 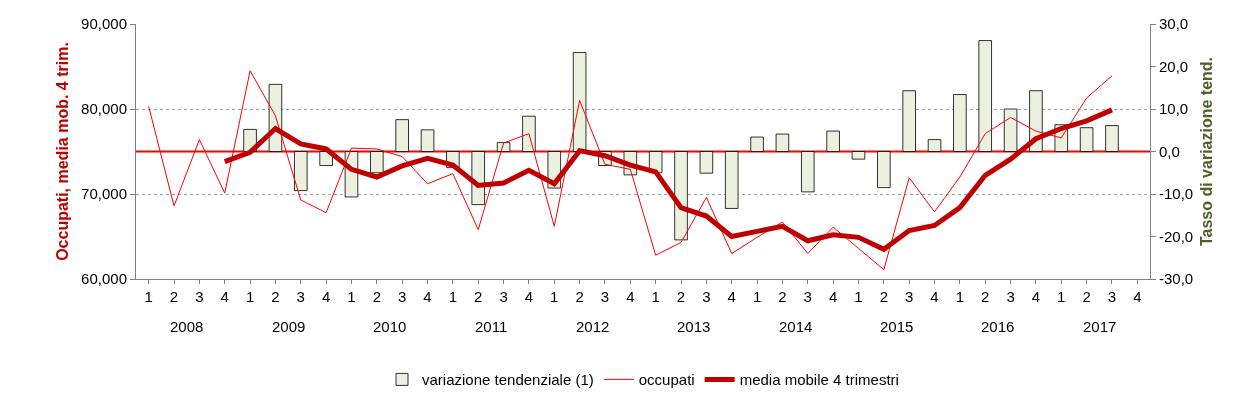 I want to click on text: 2017, so click(x=1100, y=326).